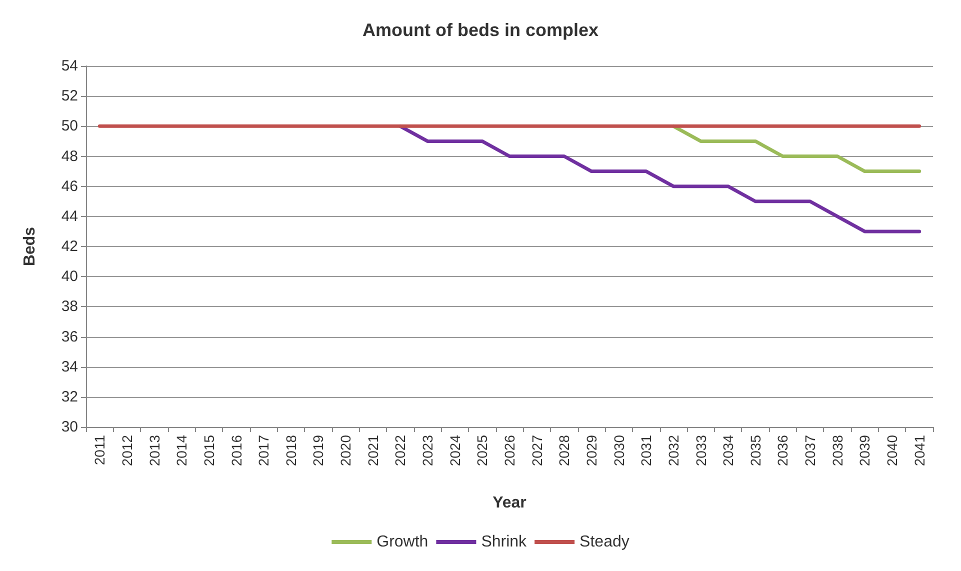  I want to click on y-tick-label: 36, so click(69, 337).